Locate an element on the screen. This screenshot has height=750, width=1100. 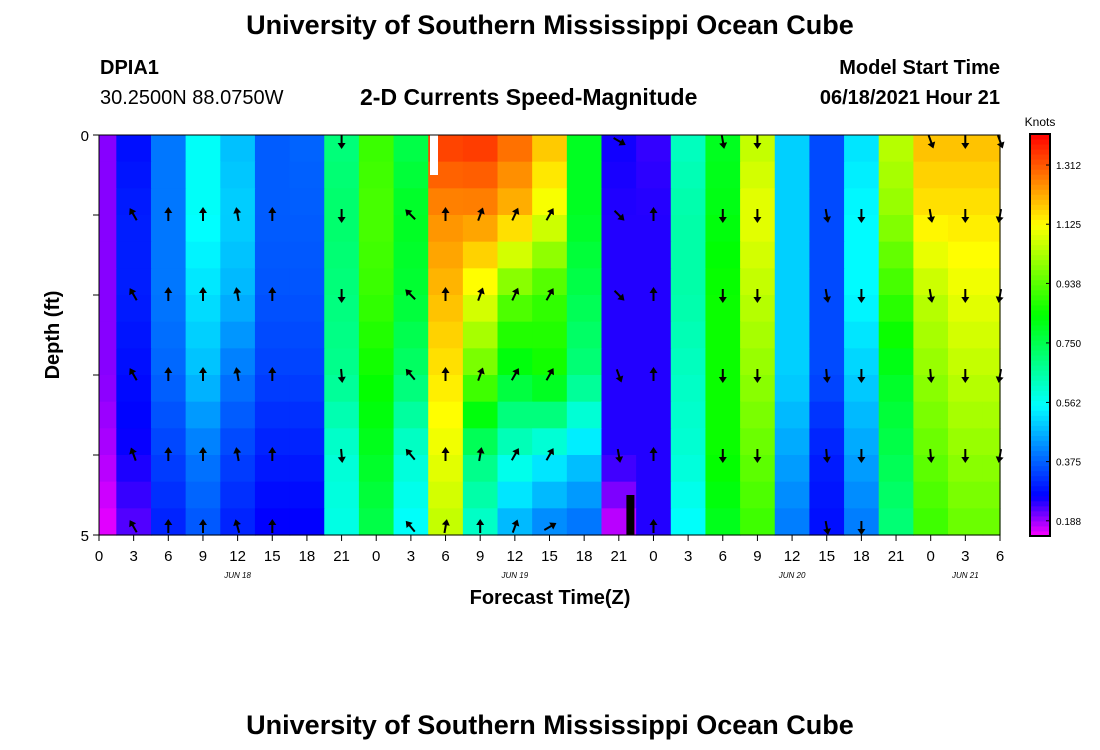
colorbar-frame is located at coordinates (1040, 335).